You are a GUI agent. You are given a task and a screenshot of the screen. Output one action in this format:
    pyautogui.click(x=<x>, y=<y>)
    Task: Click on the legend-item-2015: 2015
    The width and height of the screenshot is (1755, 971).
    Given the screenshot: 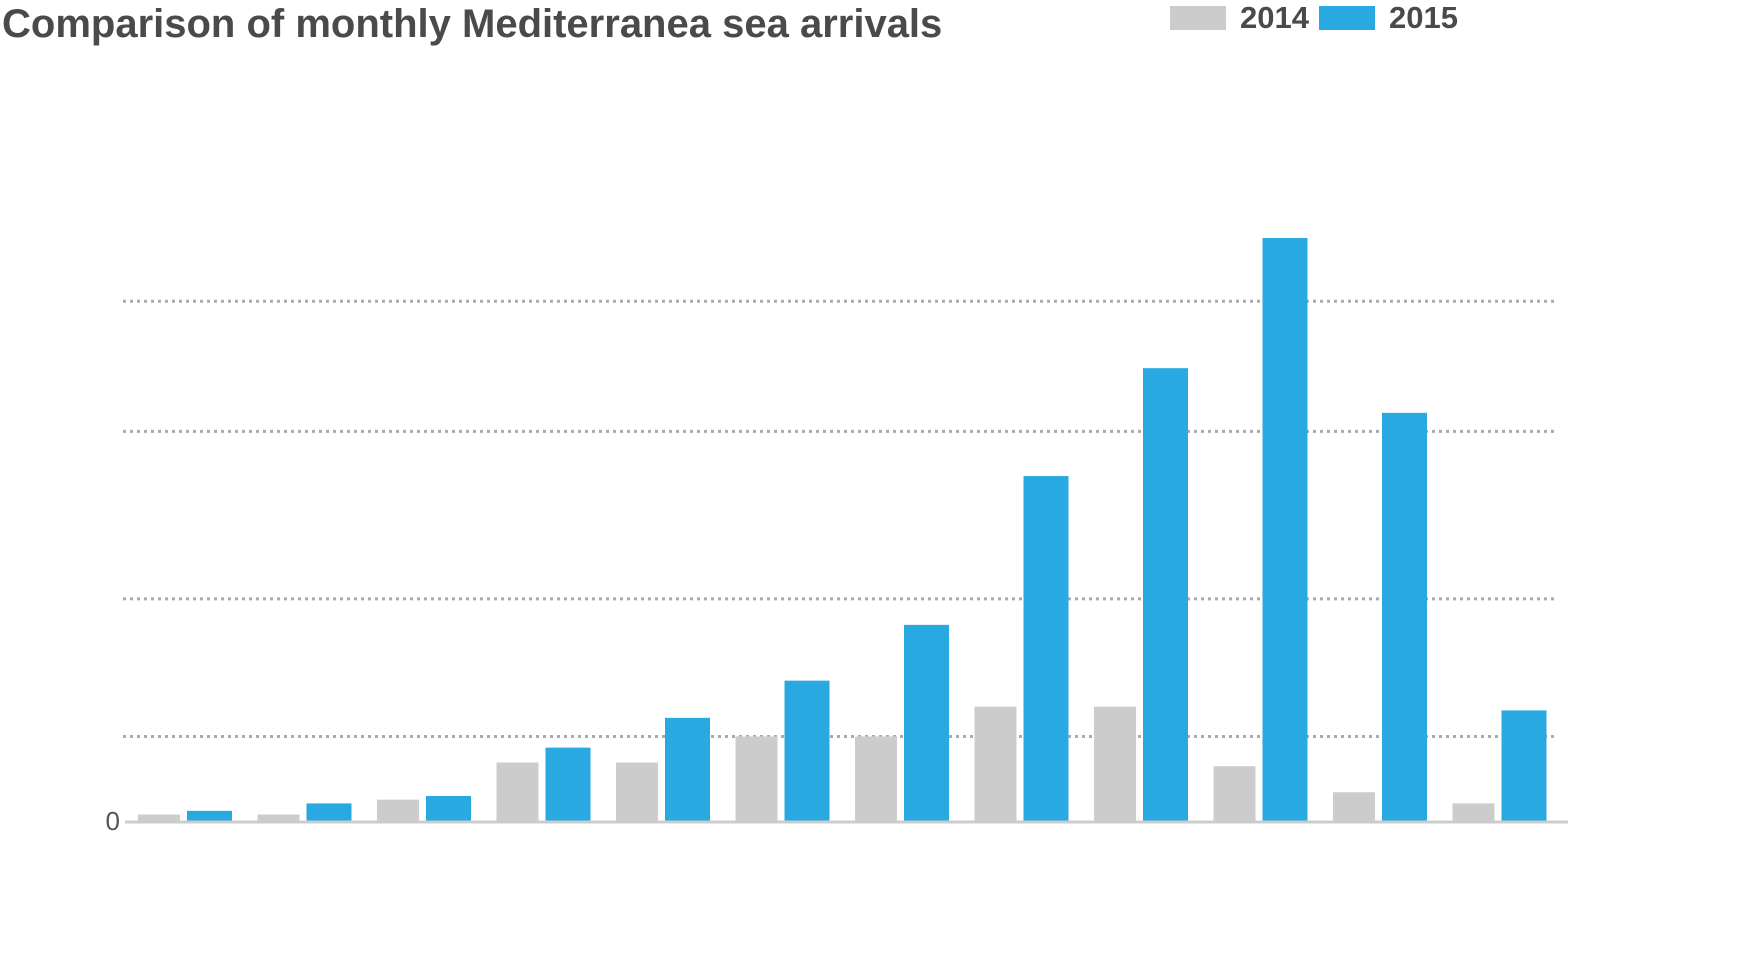 What is the action you would take?
    pyautogui.click(x=1388, y=18)
    